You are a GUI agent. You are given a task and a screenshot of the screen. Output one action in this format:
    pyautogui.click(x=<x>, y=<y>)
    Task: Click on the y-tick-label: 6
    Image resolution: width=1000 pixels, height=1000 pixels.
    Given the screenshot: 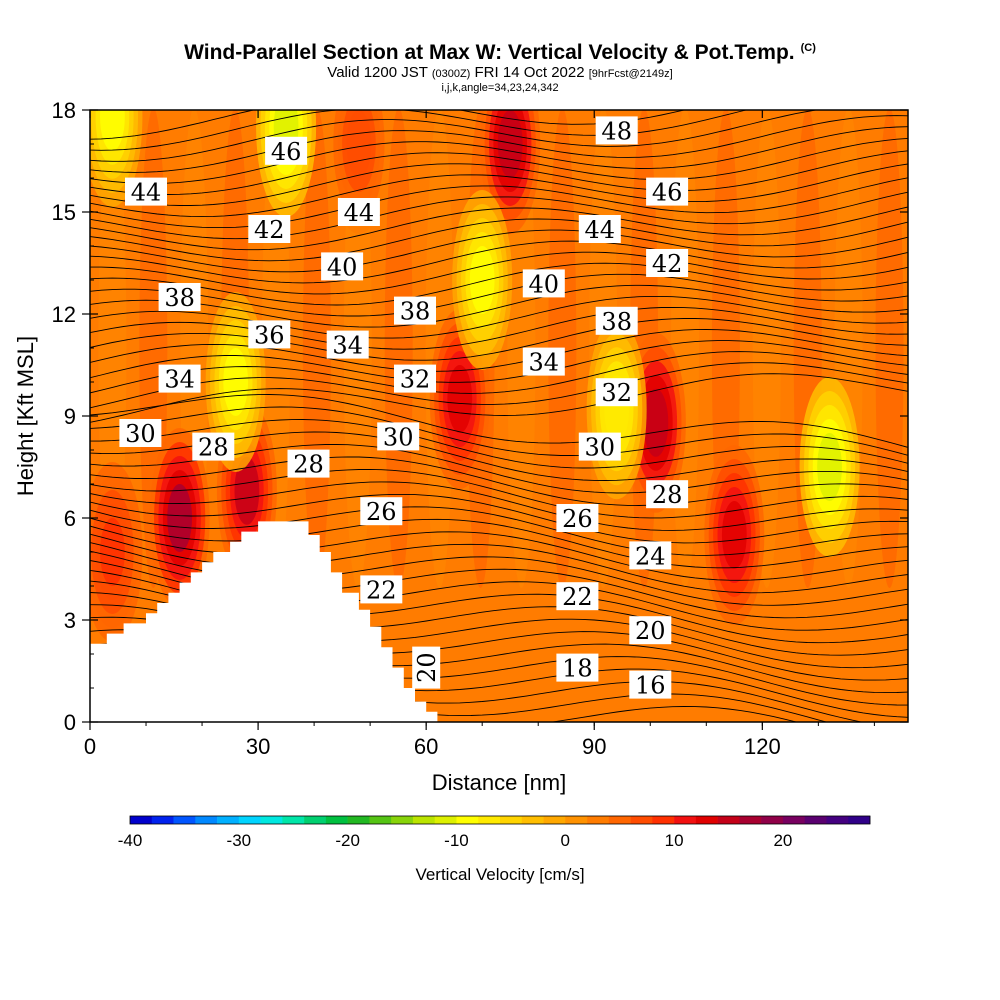 What is the action you would take?
    pyautogui.click(x=70, y=518)
    